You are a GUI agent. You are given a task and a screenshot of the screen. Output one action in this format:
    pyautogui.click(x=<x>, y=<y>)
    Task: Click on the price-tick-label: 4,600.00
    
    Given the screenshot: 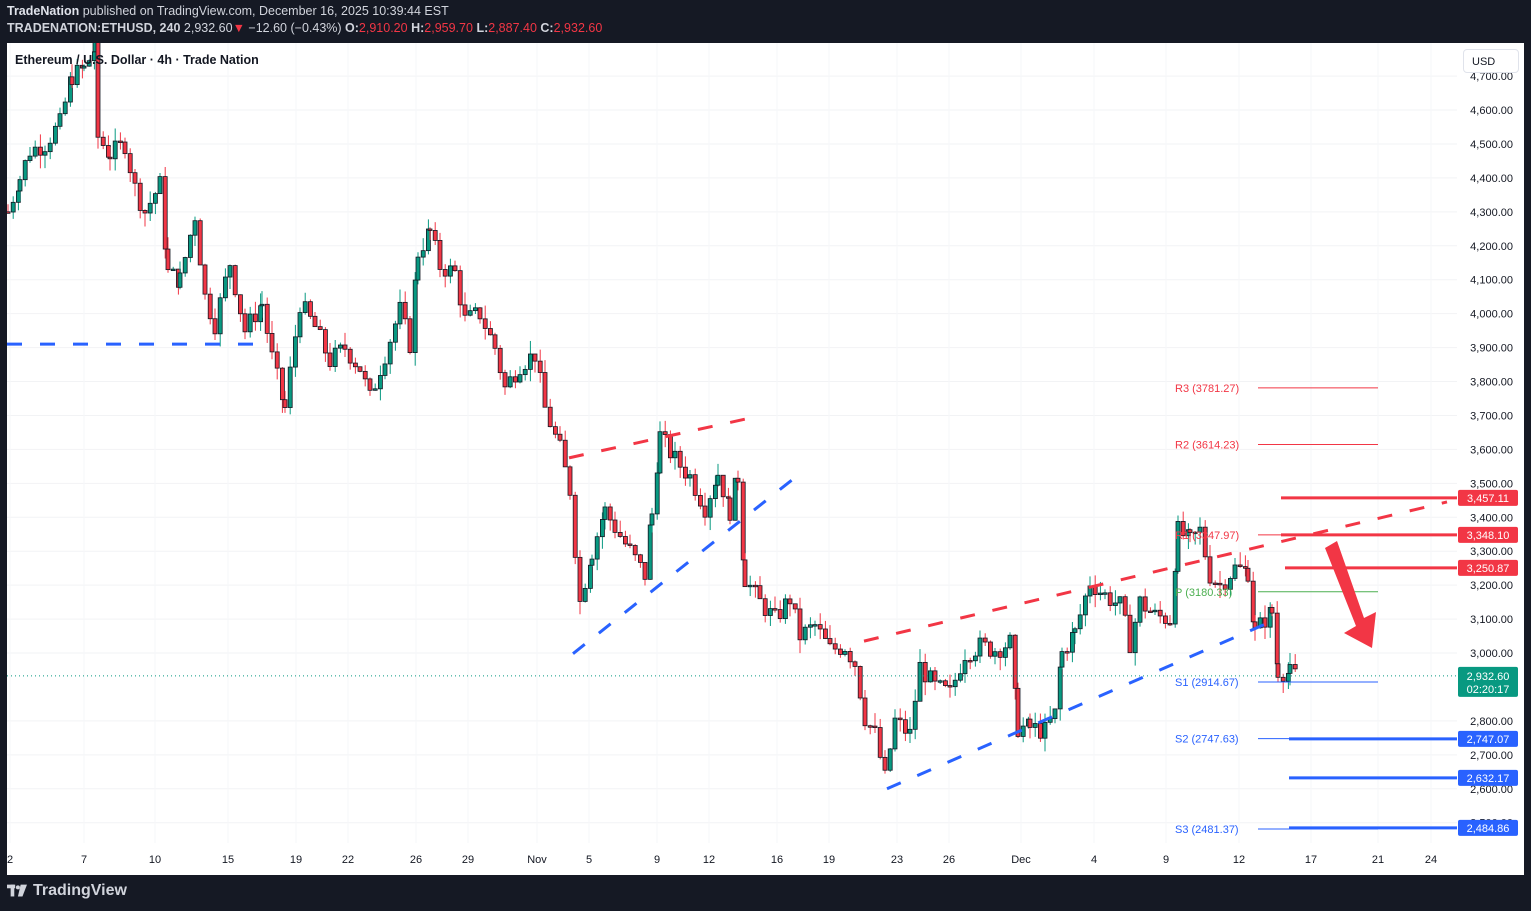 What is the action you would take?
    pyautogui.click(x=1491, y=111)
    